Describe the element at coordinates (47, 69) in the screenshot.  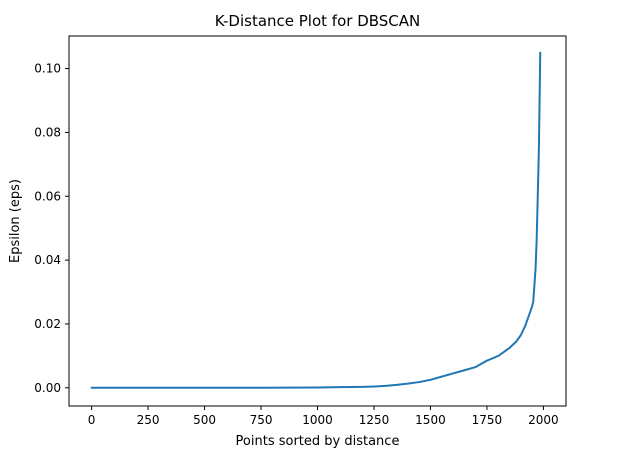
I see `y-tick-label: 0.10` at that location.